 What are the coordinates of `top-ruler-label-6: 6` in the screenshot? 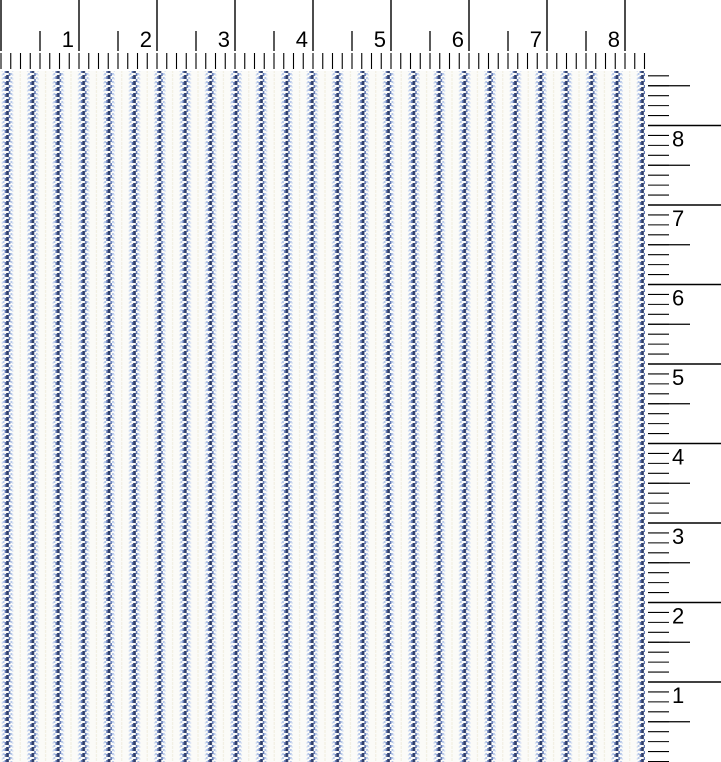 It's located at (458, 39).